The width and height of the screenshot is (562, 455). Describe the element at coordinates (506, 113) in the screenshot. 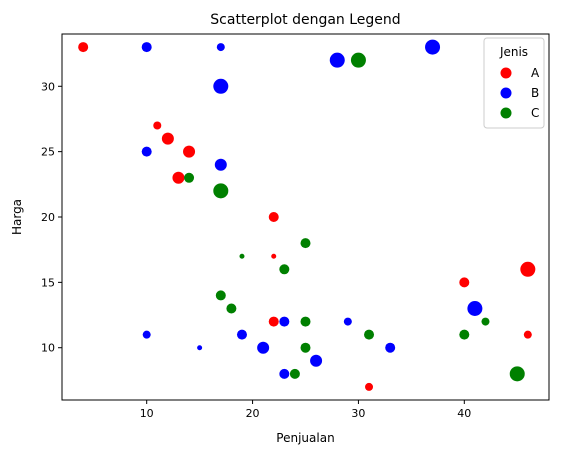

I see `legend-marker-C` at that location.